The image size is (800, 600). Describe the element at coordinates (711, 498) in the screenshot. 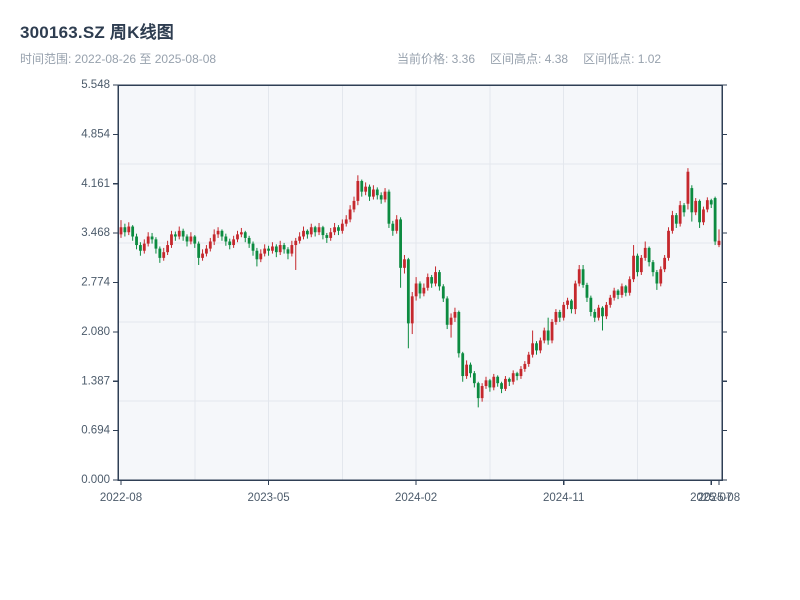

I see `x-tick-label: 2025-07` at that location.